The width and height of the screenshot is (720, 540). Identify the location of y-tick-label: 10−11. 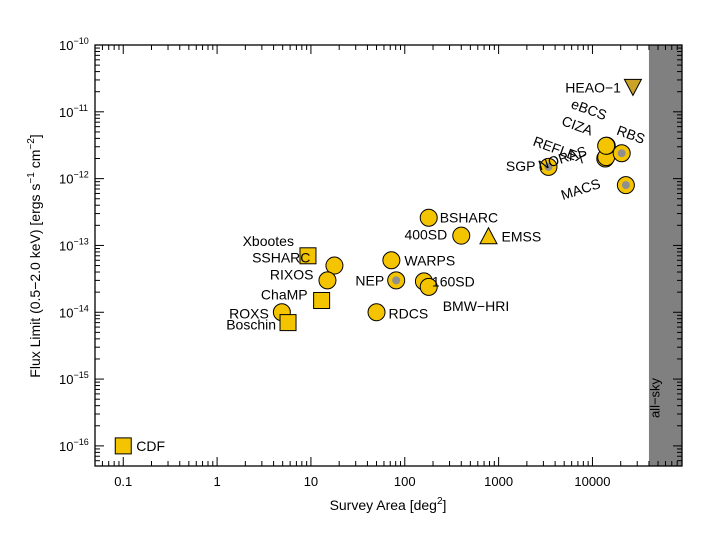
(73, 111).